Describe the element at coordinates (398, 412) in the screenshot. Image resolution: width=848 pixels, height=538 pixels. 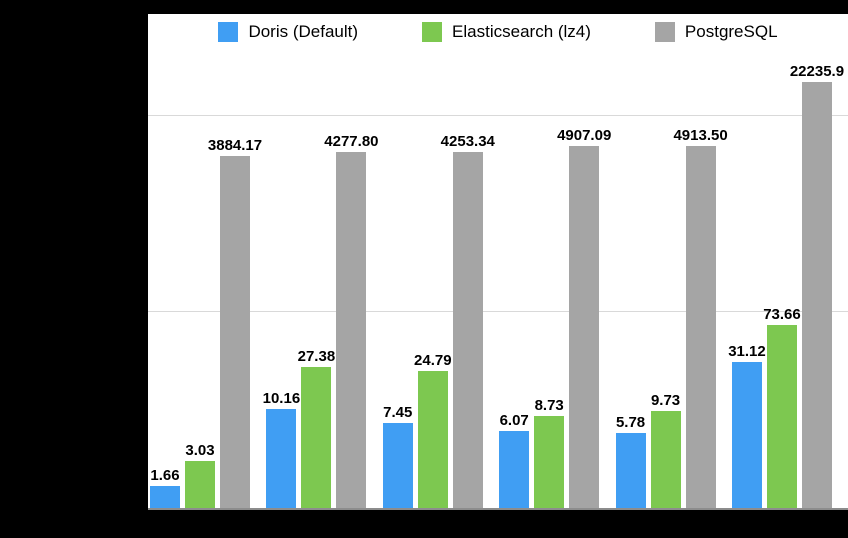
I see `bar-value-label: 7.45` at that location.